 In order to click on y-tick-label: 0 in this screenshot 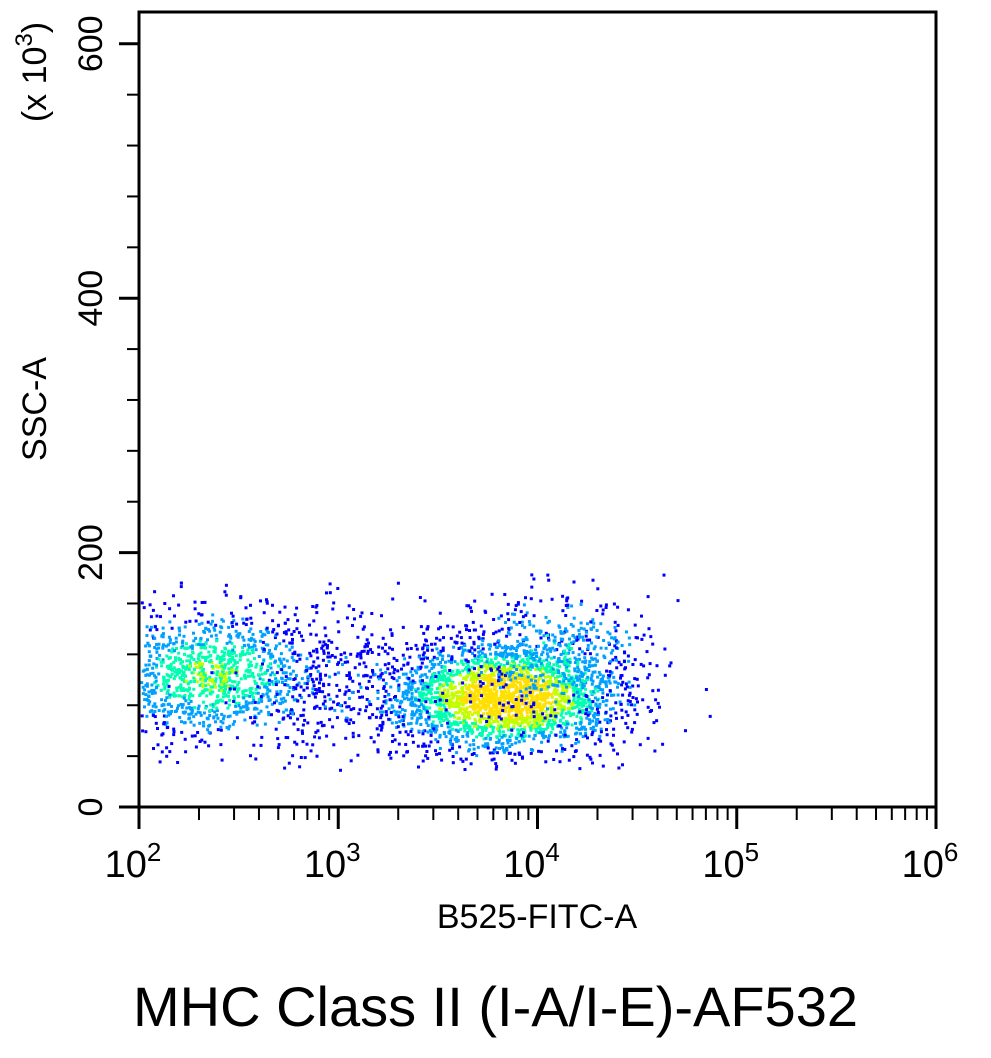, I will do `click(91, 807)`.